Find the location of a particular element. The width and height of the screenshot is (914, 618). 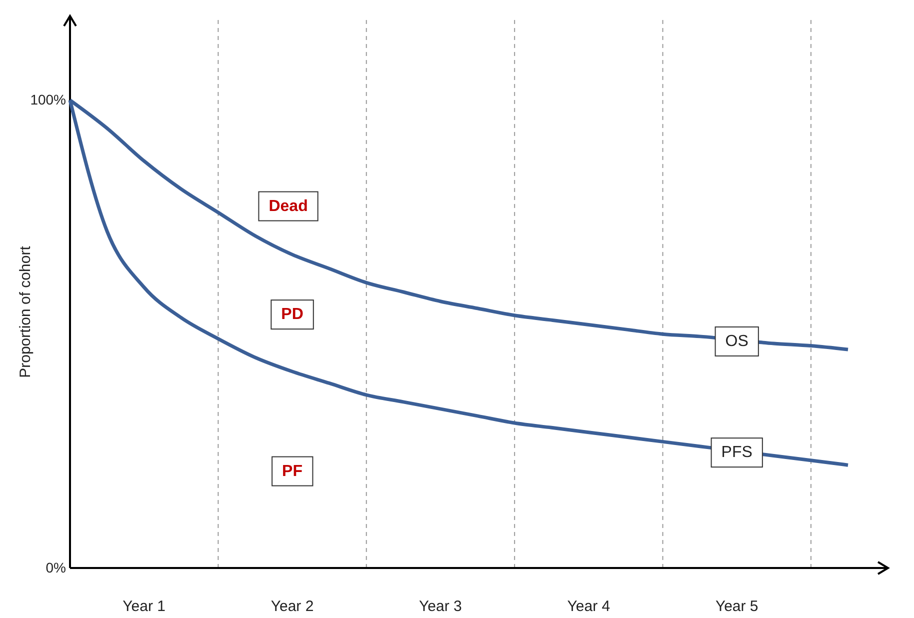

x-tick-label: Year 4 is located at coordinates (588, 606).